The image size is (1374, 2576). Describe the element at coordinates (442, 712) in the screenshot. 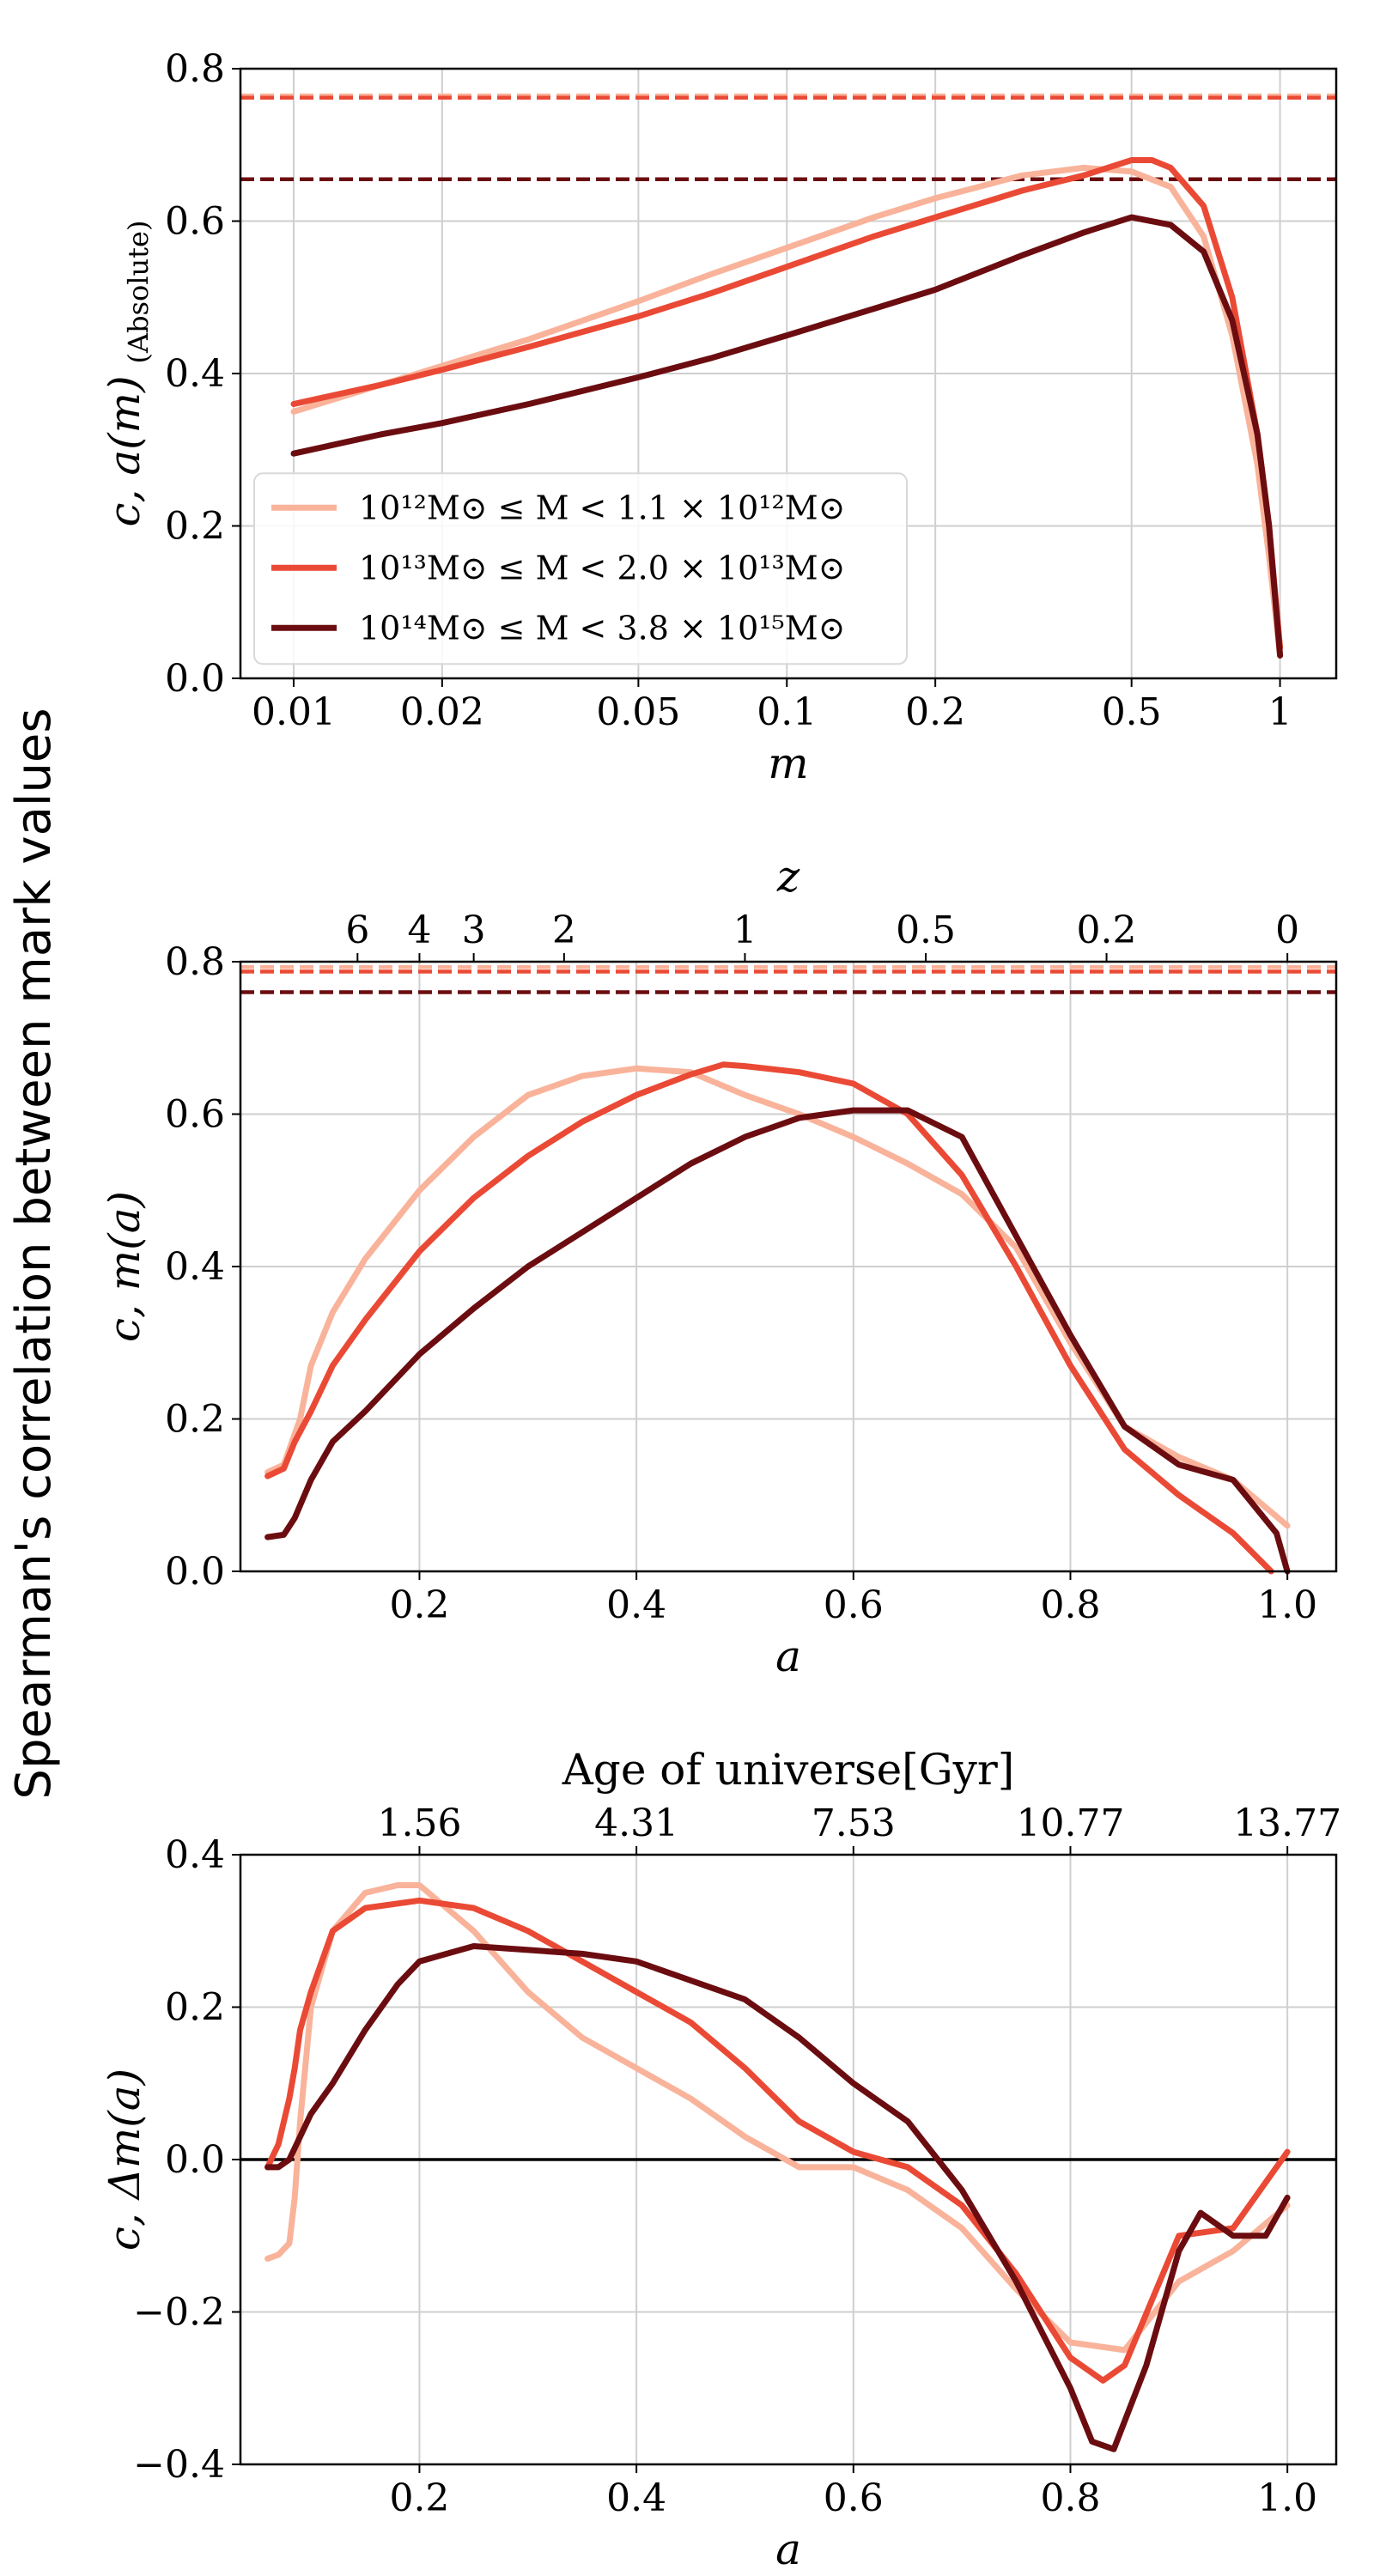

I see `x-tick-label: 0.02` at that location.